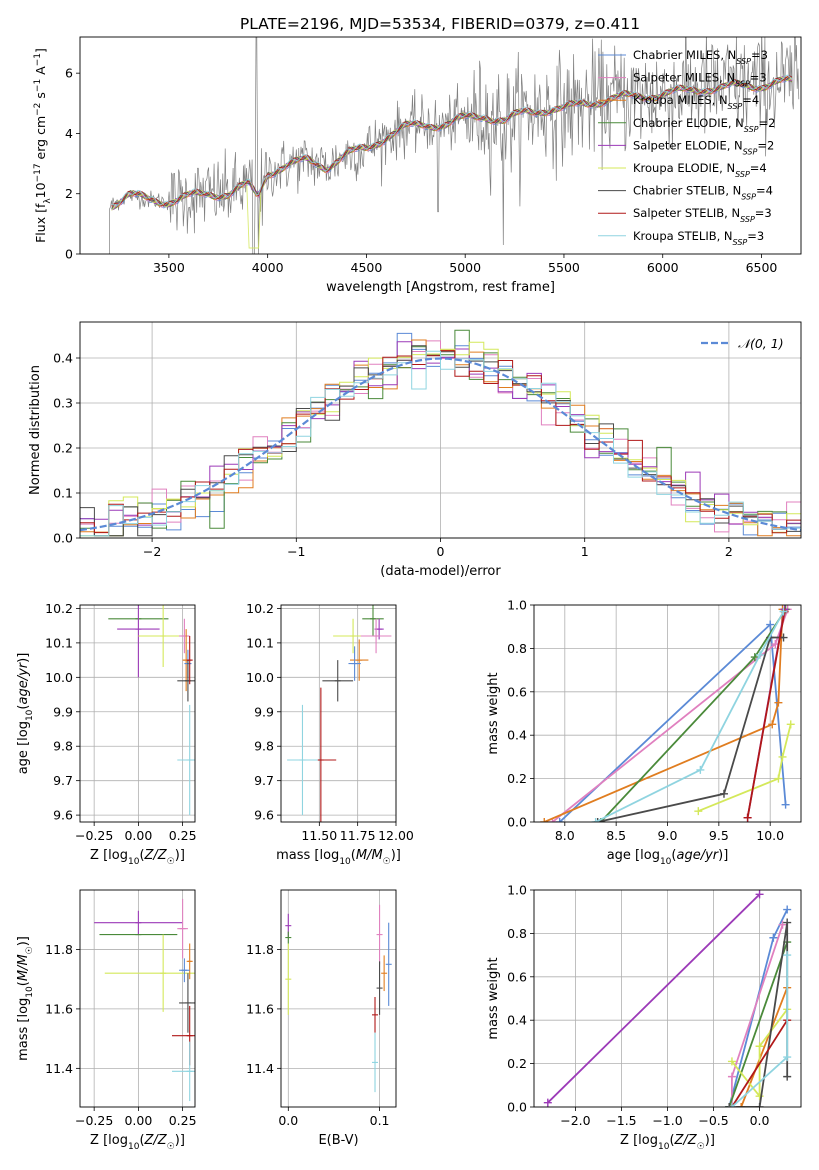 This screenshot has width=819, height=1170. Describe the element at coordinates (69, 254) in the screenshot. I see `y-tick-label: 0` at that location.